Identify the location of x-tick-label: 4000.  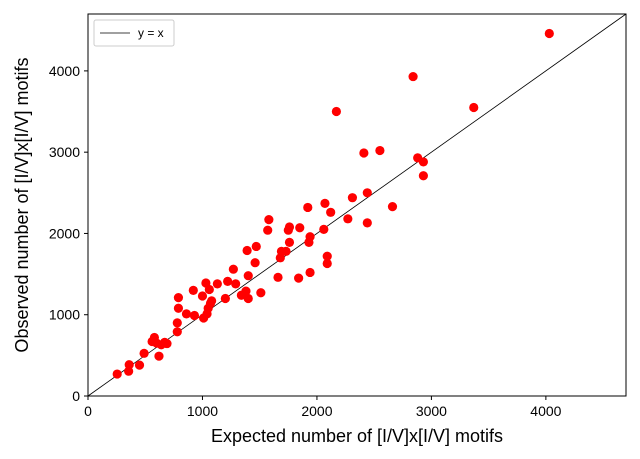
(545, 411).